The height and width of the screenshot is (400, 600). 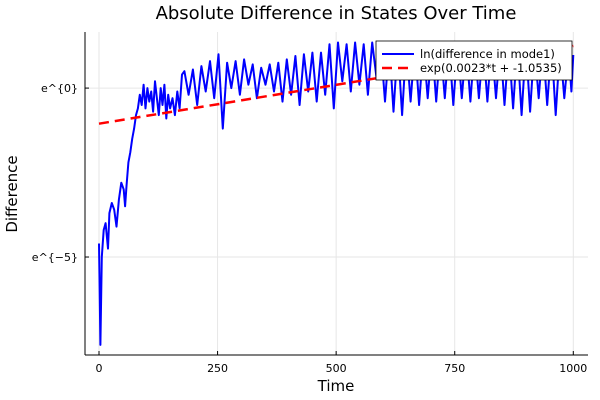 I want to click on x-tick-label: 1000, so click(x=573, y=368).